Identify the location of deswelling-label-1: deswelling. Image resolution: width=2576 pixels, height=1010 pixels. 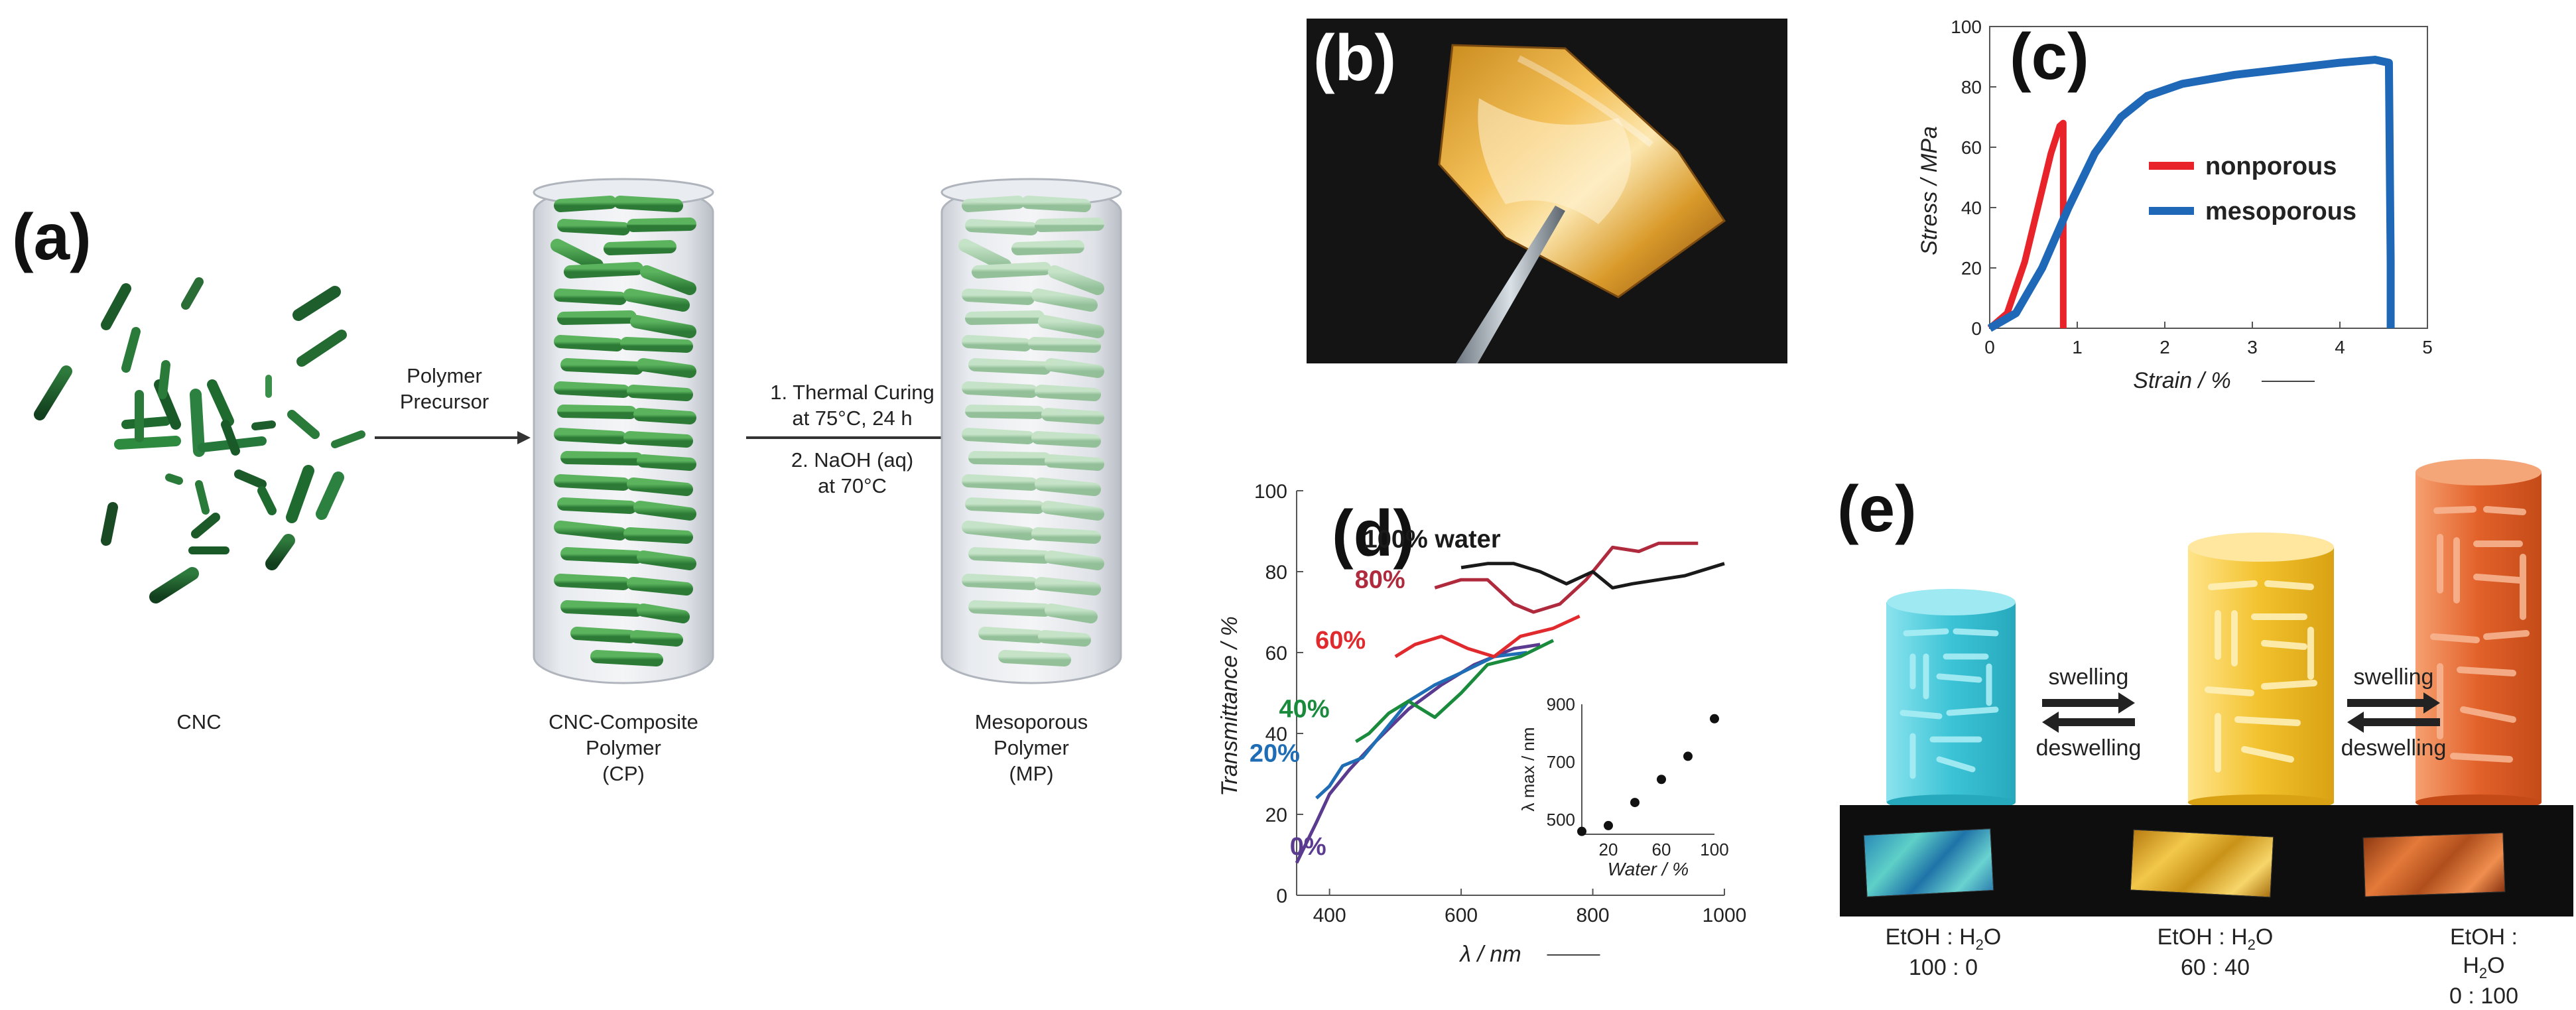
(2089, 748).